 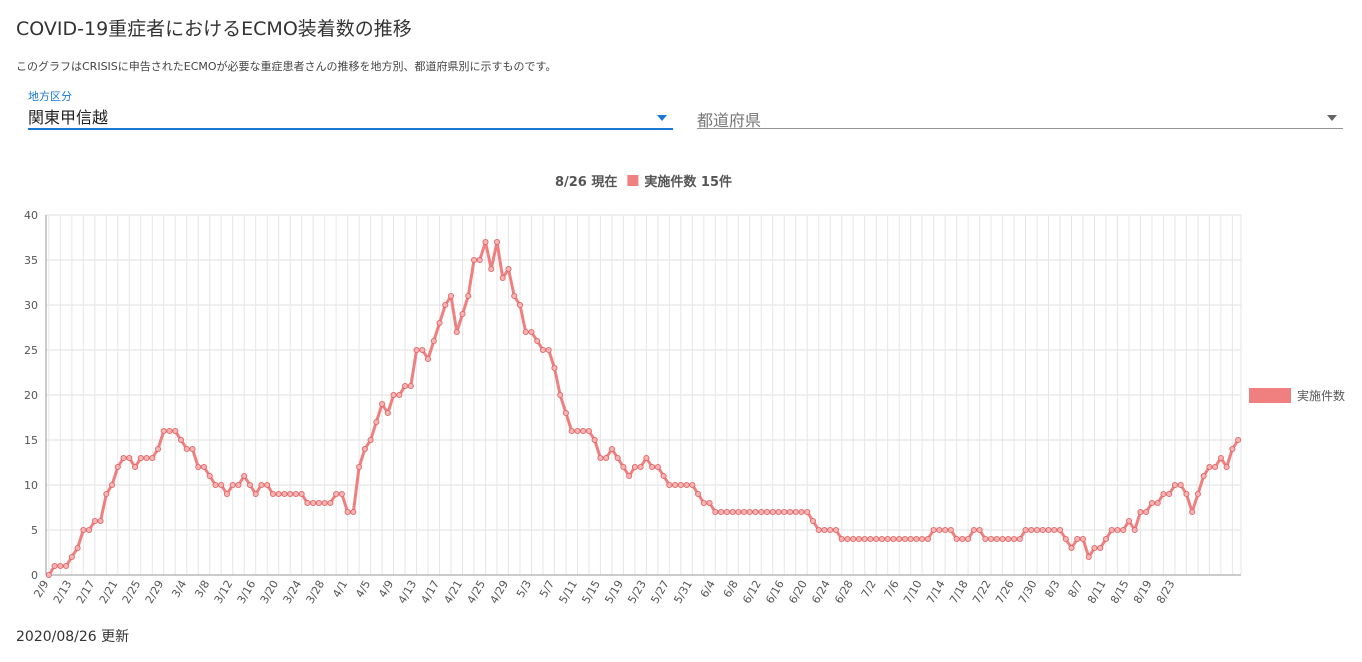 What do you see at coordinates (50, 96) in the screenshot?
I see `region-select-label: 地方区分` at bounding box center [50, 96].